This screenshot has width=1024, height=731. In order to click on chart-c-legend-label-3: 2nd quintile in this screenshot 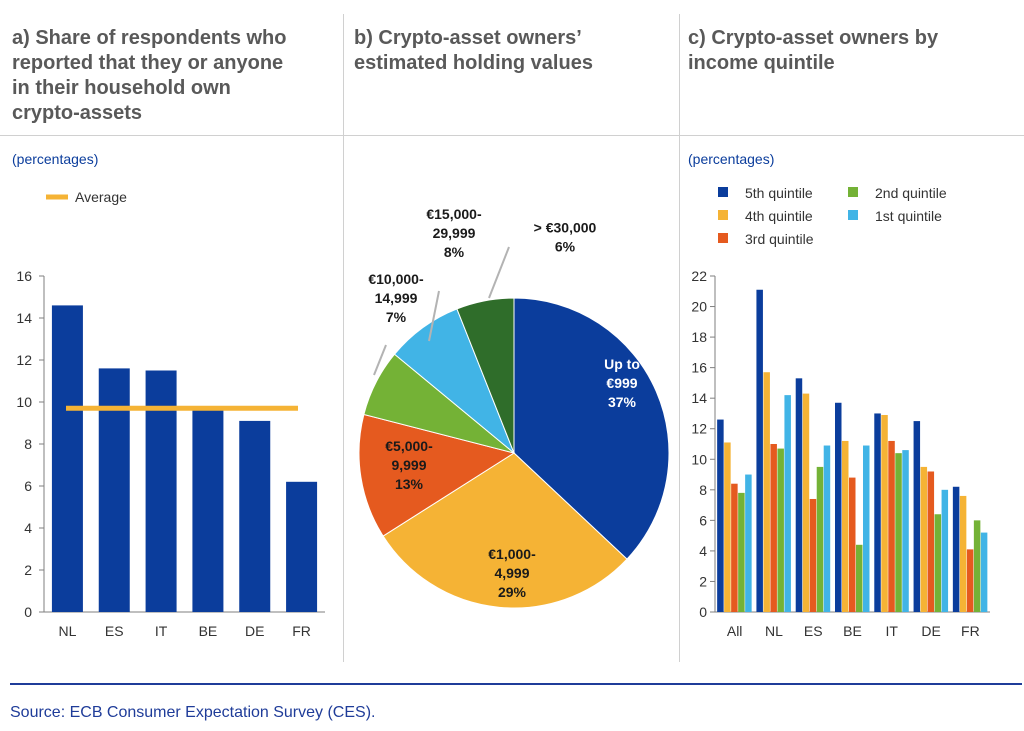, I will do `click(911, 193)`.